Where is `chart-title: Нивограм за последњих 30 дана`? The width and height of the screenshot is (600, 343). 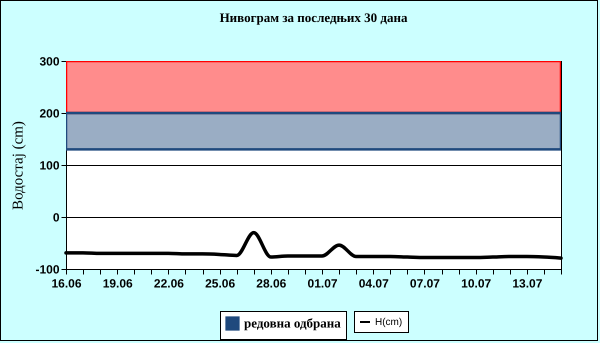 chart-title: Нивограм за последњих 30 дана is located at coordinates (314, 17).